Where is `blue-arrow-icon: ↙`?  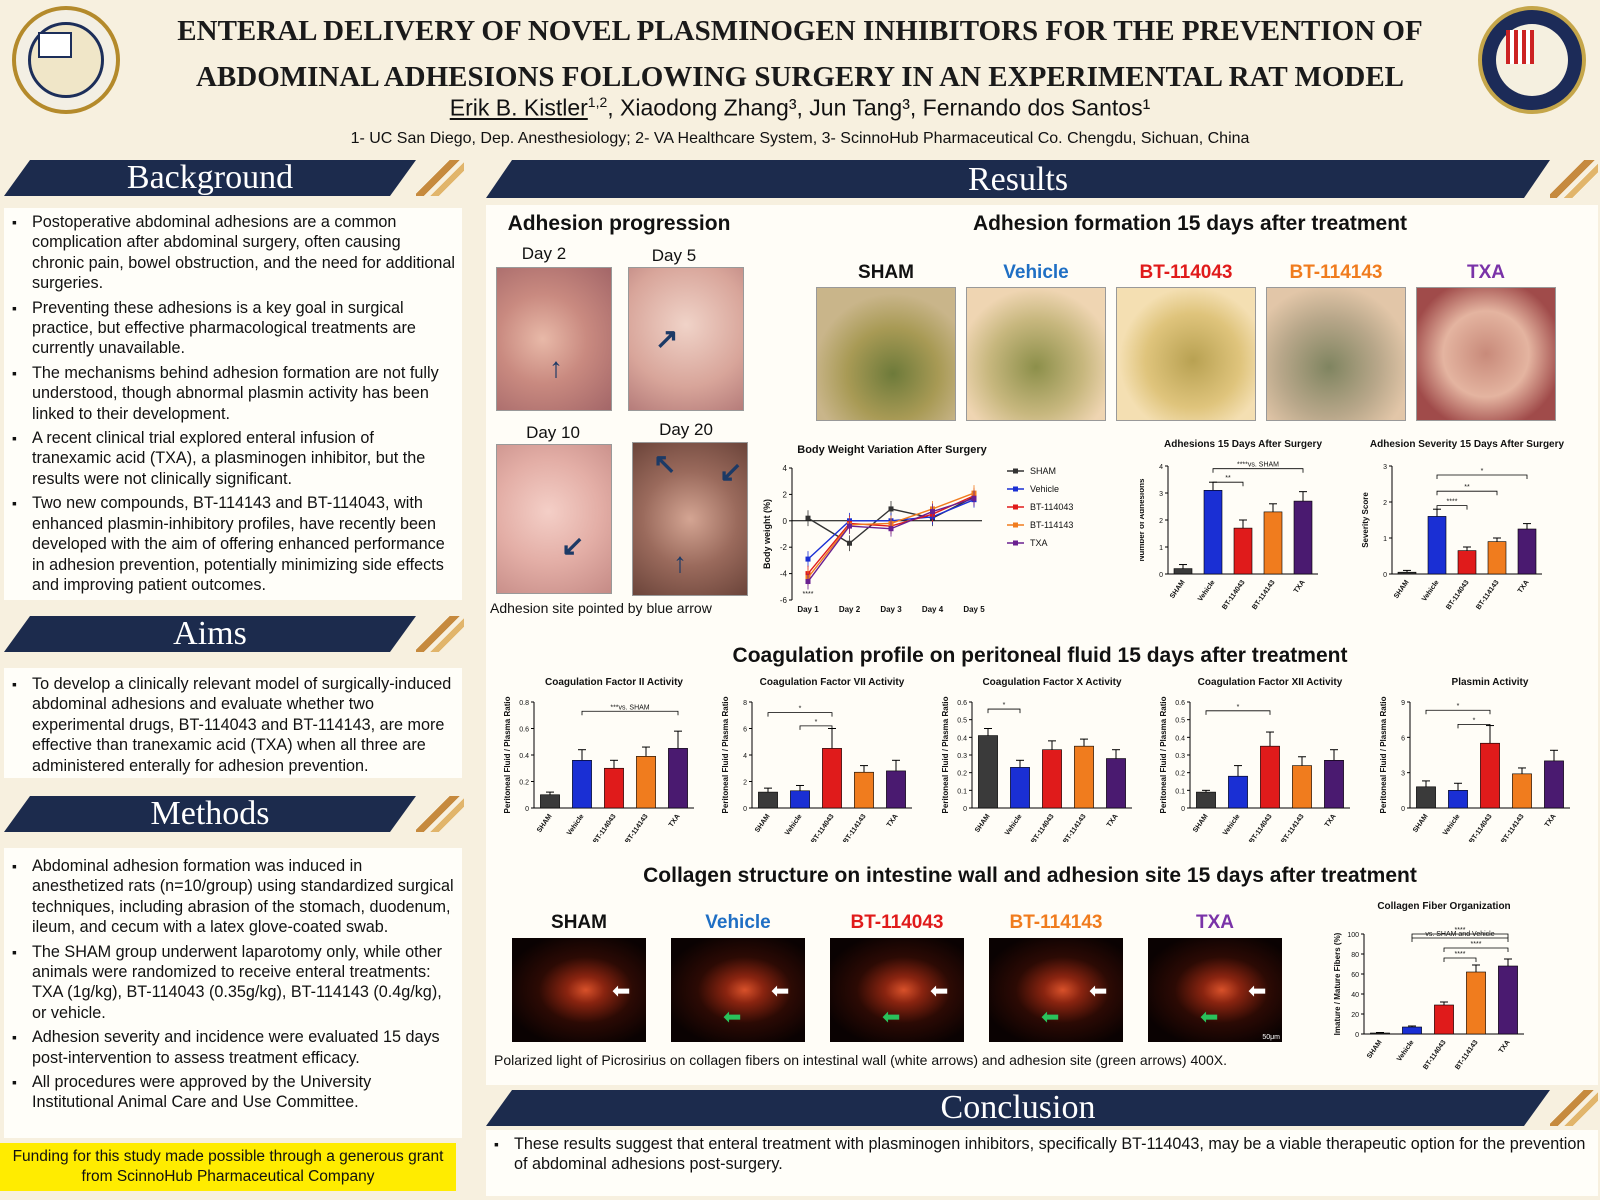
blue-arrow-icon: ↙ is located at coordinates (573, 545).